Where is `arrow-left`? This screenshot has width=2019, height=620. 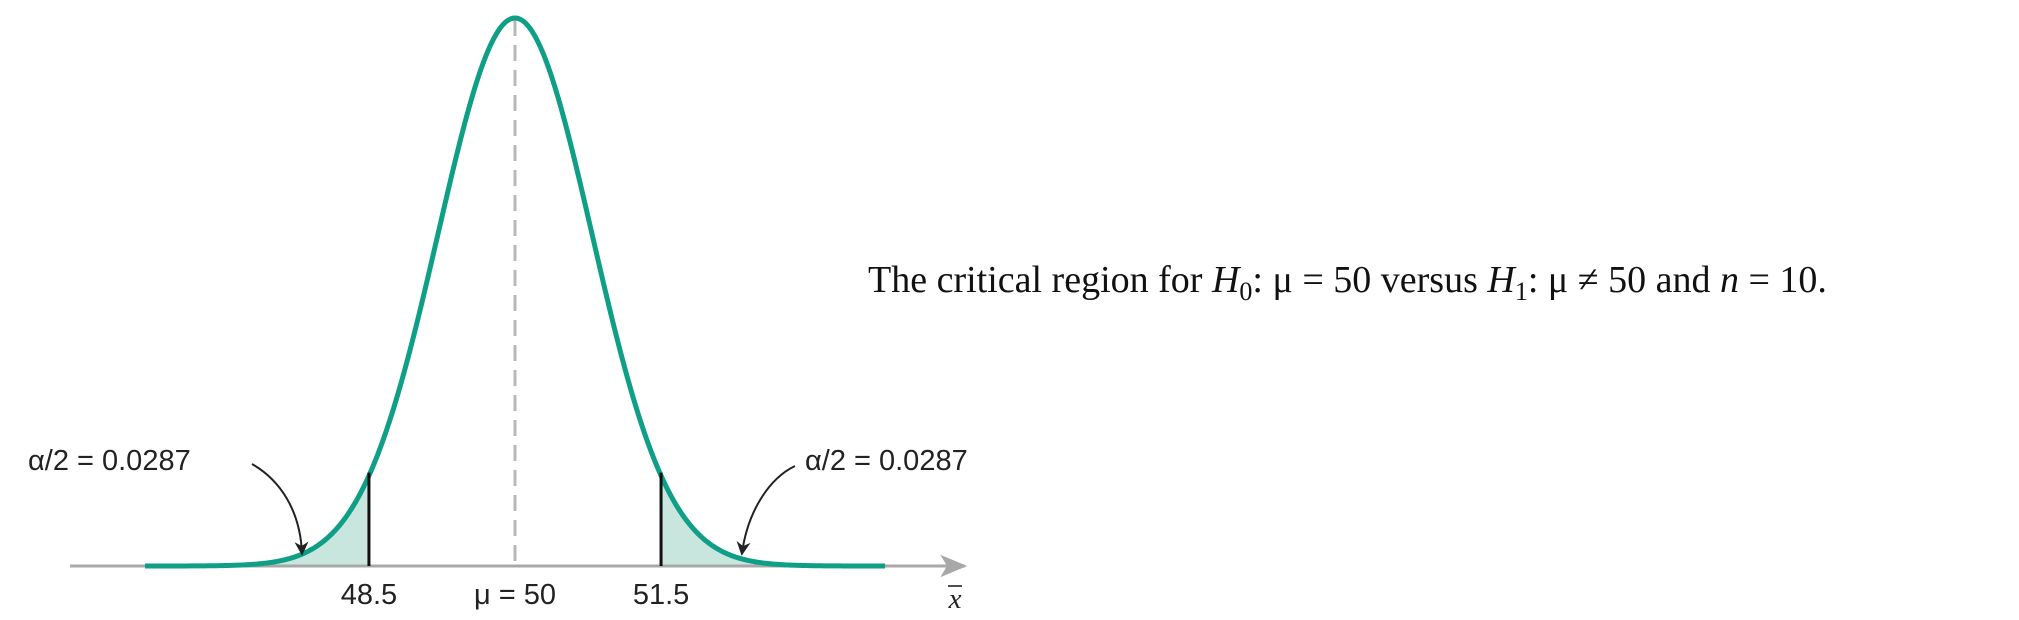 arrow-left is located at coordinates (280, 509).